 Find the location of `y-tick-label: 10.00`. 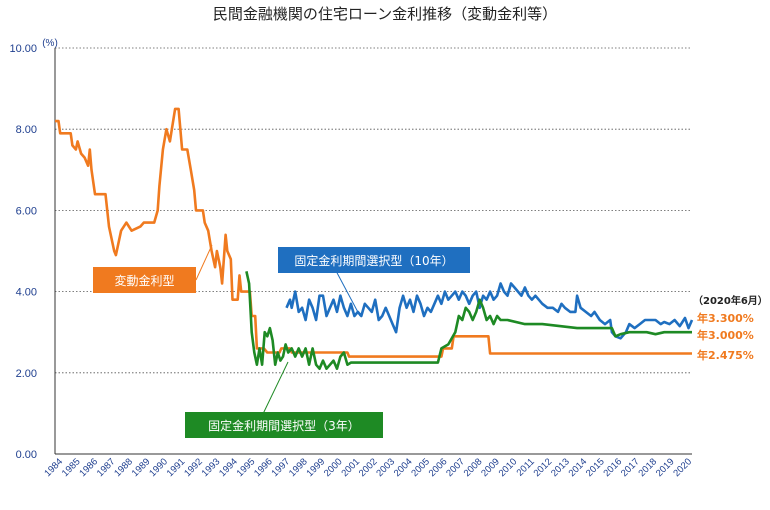

y-tick-label: 10.00 is located at coordinates (23, 49).